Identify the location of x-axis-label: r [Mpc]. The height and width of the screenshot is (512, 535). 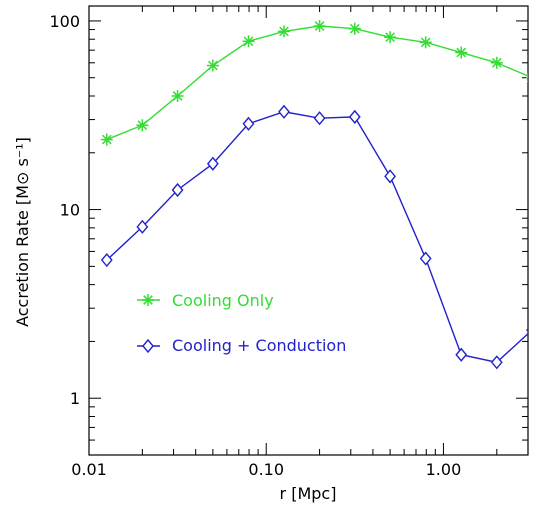
(308, 493).